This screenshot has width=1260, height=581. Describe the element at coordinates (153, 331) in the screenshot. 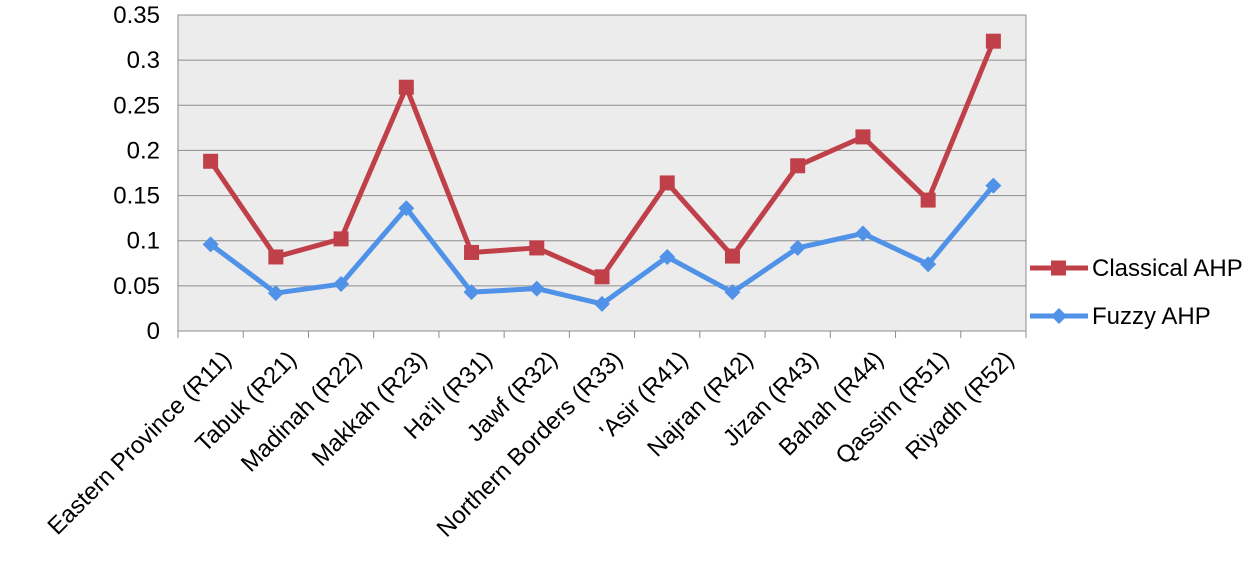

I see `y-tick-label: 0` at that location.